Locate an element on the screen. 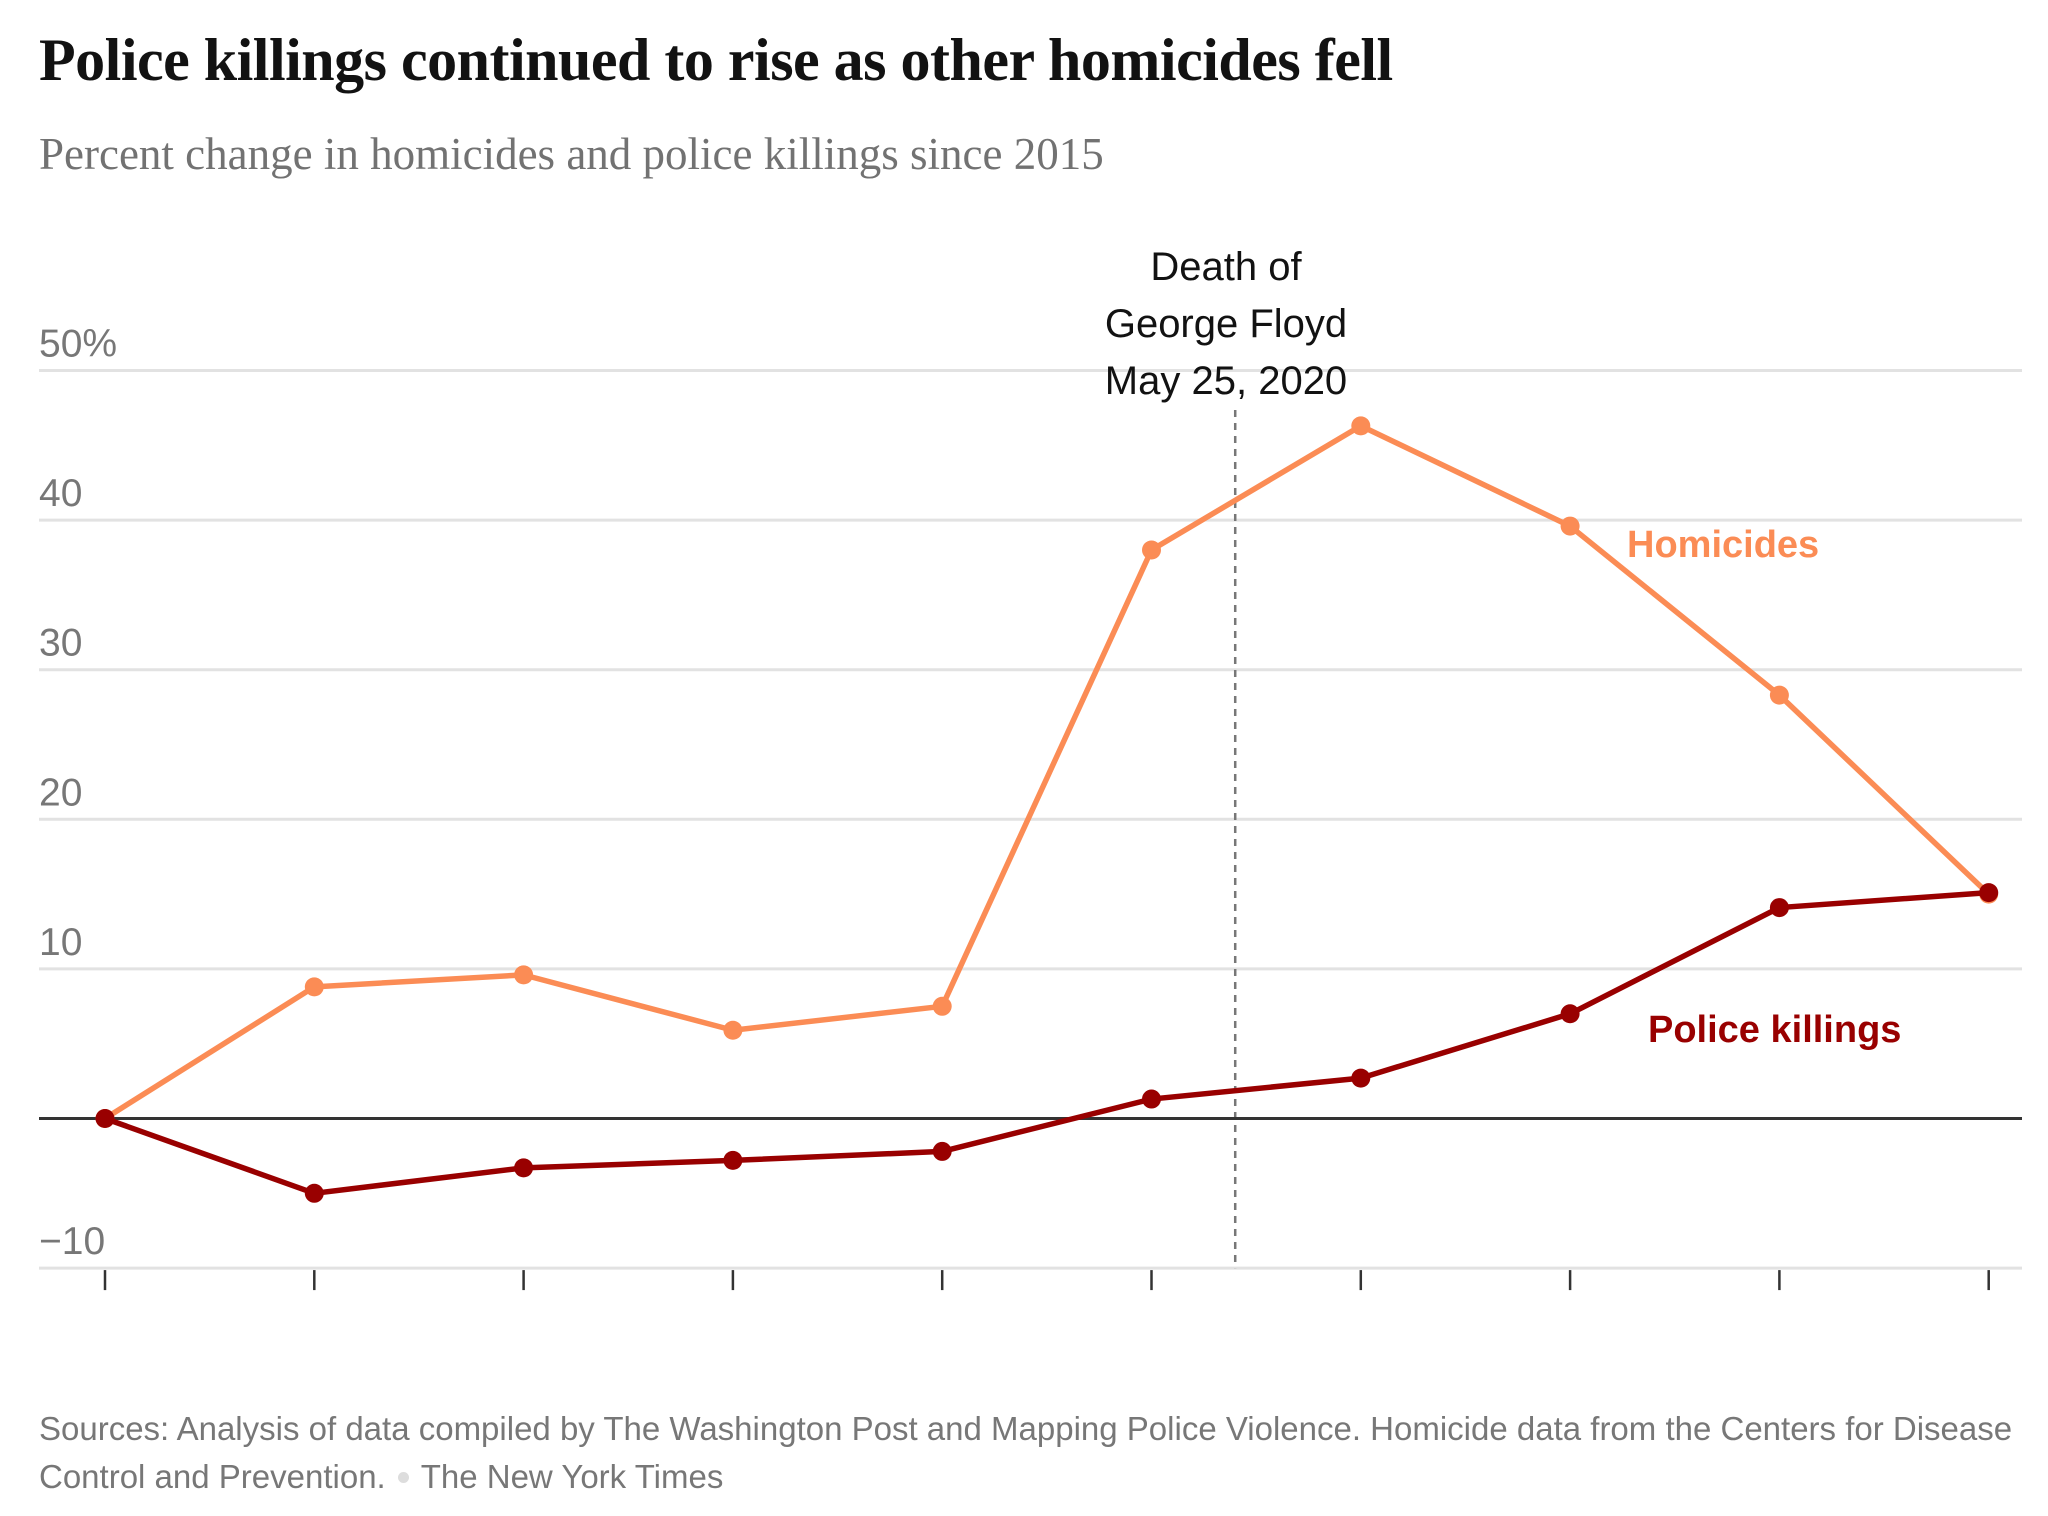 This screenshot has width=2048, height=1516. credit: The New York Times is located at coordinates (572, 1476).